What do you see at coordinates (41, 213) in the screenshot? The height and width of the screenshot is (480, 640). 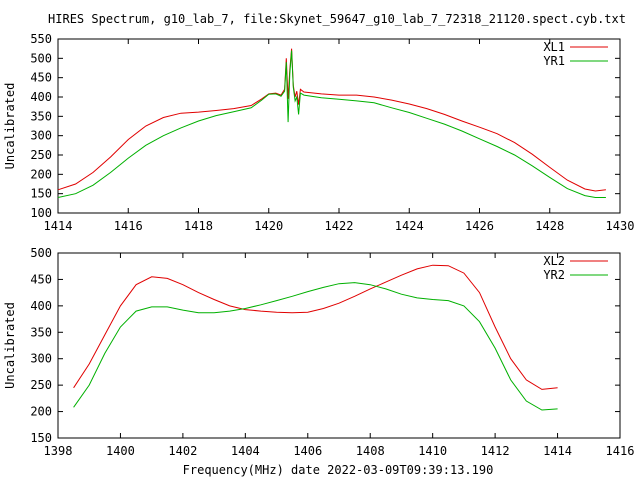 I see `y-tick-label: 100` at bounding box center [41, 213].